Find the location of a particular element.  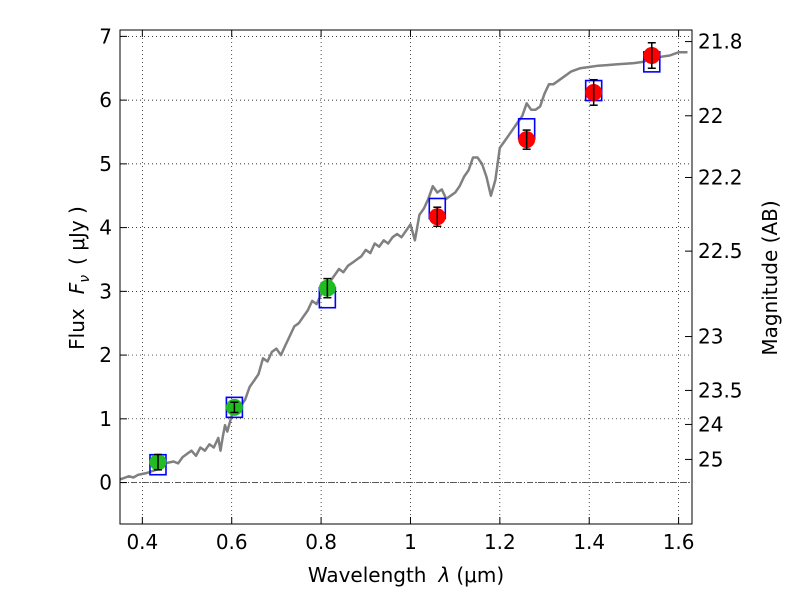

y2-tick-labels: 21.8 22 22.2 22.5 23 23.5 24 25 is located at coordinates (720, 251).